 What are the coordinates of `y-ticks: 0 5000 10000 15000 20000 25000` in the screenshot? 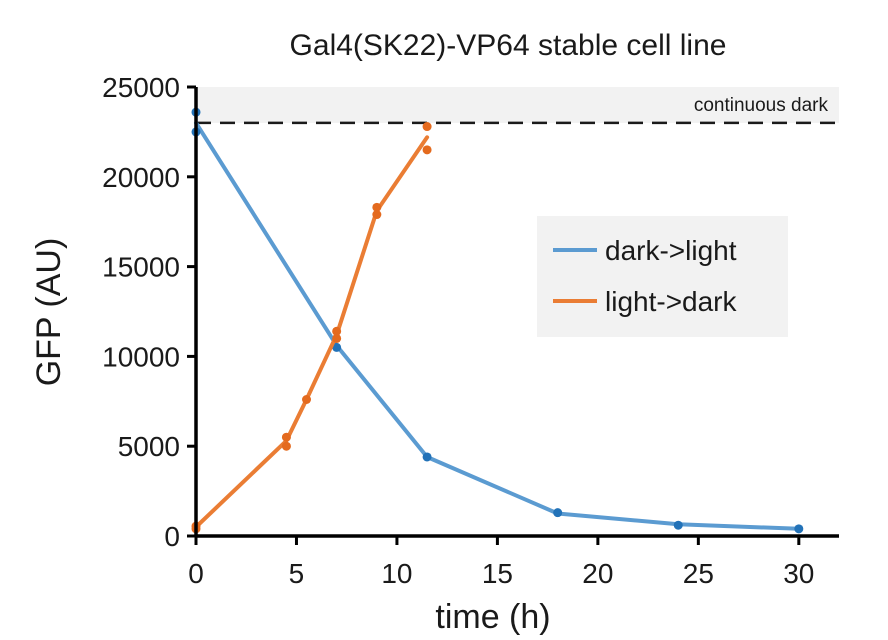 It's located at (149, 312).